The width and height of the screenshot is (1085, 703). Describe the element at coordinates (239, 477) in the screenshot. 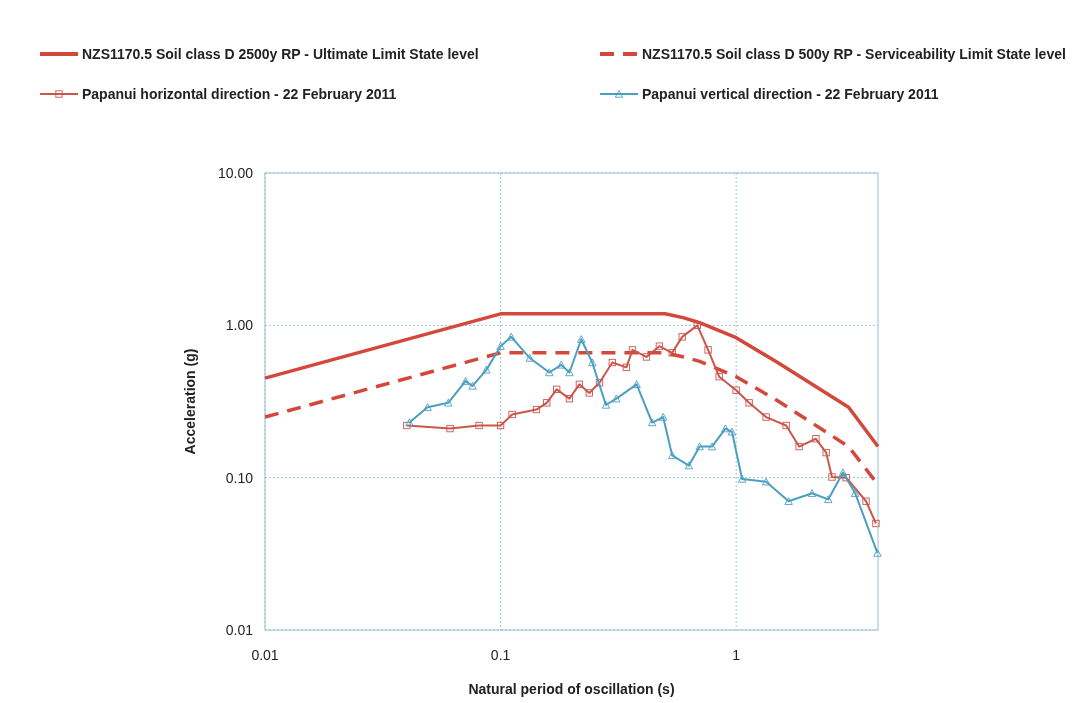

I see `y-tick-label: 0.10` at that location.